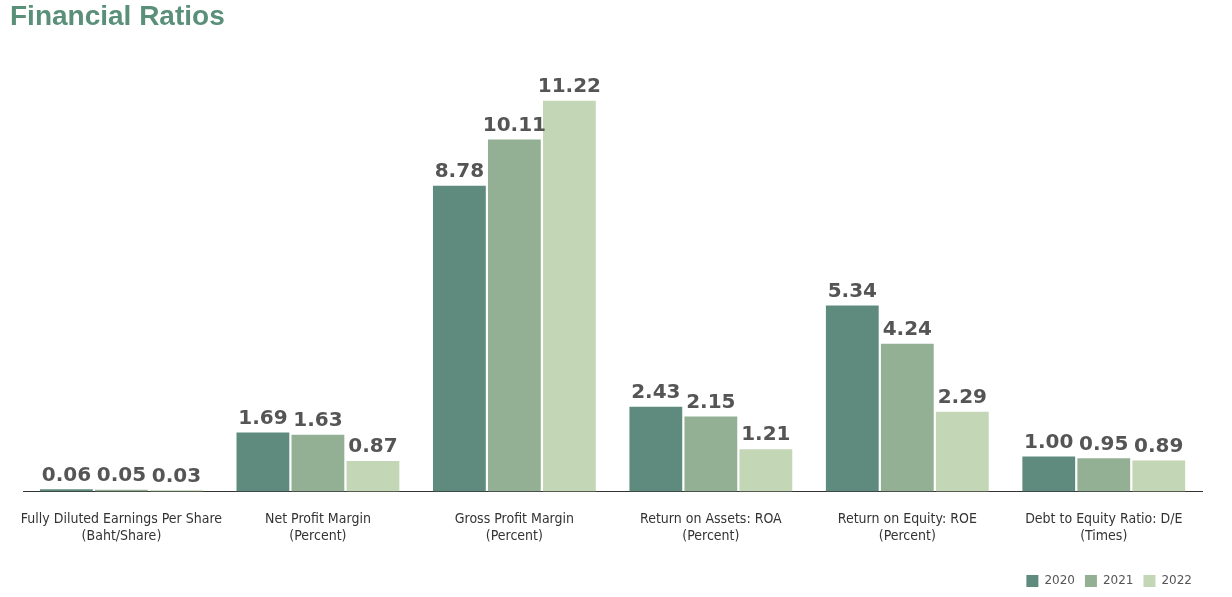 The image size is (1232, 597). What do you see at coordinates (121, 527) in the screenshot?
I see `x-tick-label: Fully Diluted Earnings Per Share (Baht/Share)` at bounding box center [121, 527].